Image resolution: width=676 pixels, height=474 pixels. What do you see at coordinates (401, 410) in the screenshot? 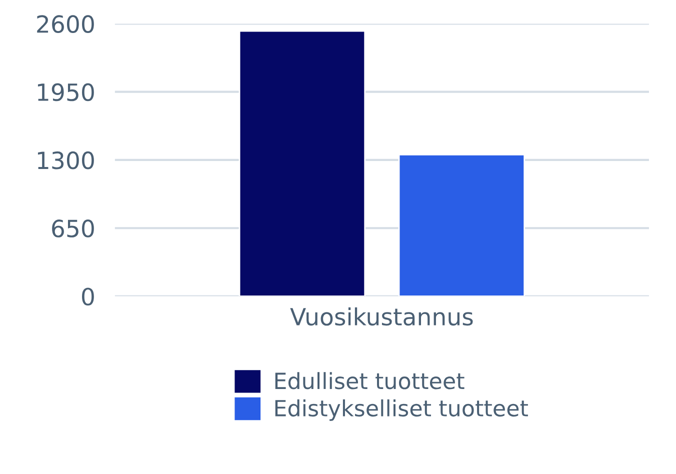
I see `legend-label: Edistykselliset tuotteet` at bounding box center [401, 410].